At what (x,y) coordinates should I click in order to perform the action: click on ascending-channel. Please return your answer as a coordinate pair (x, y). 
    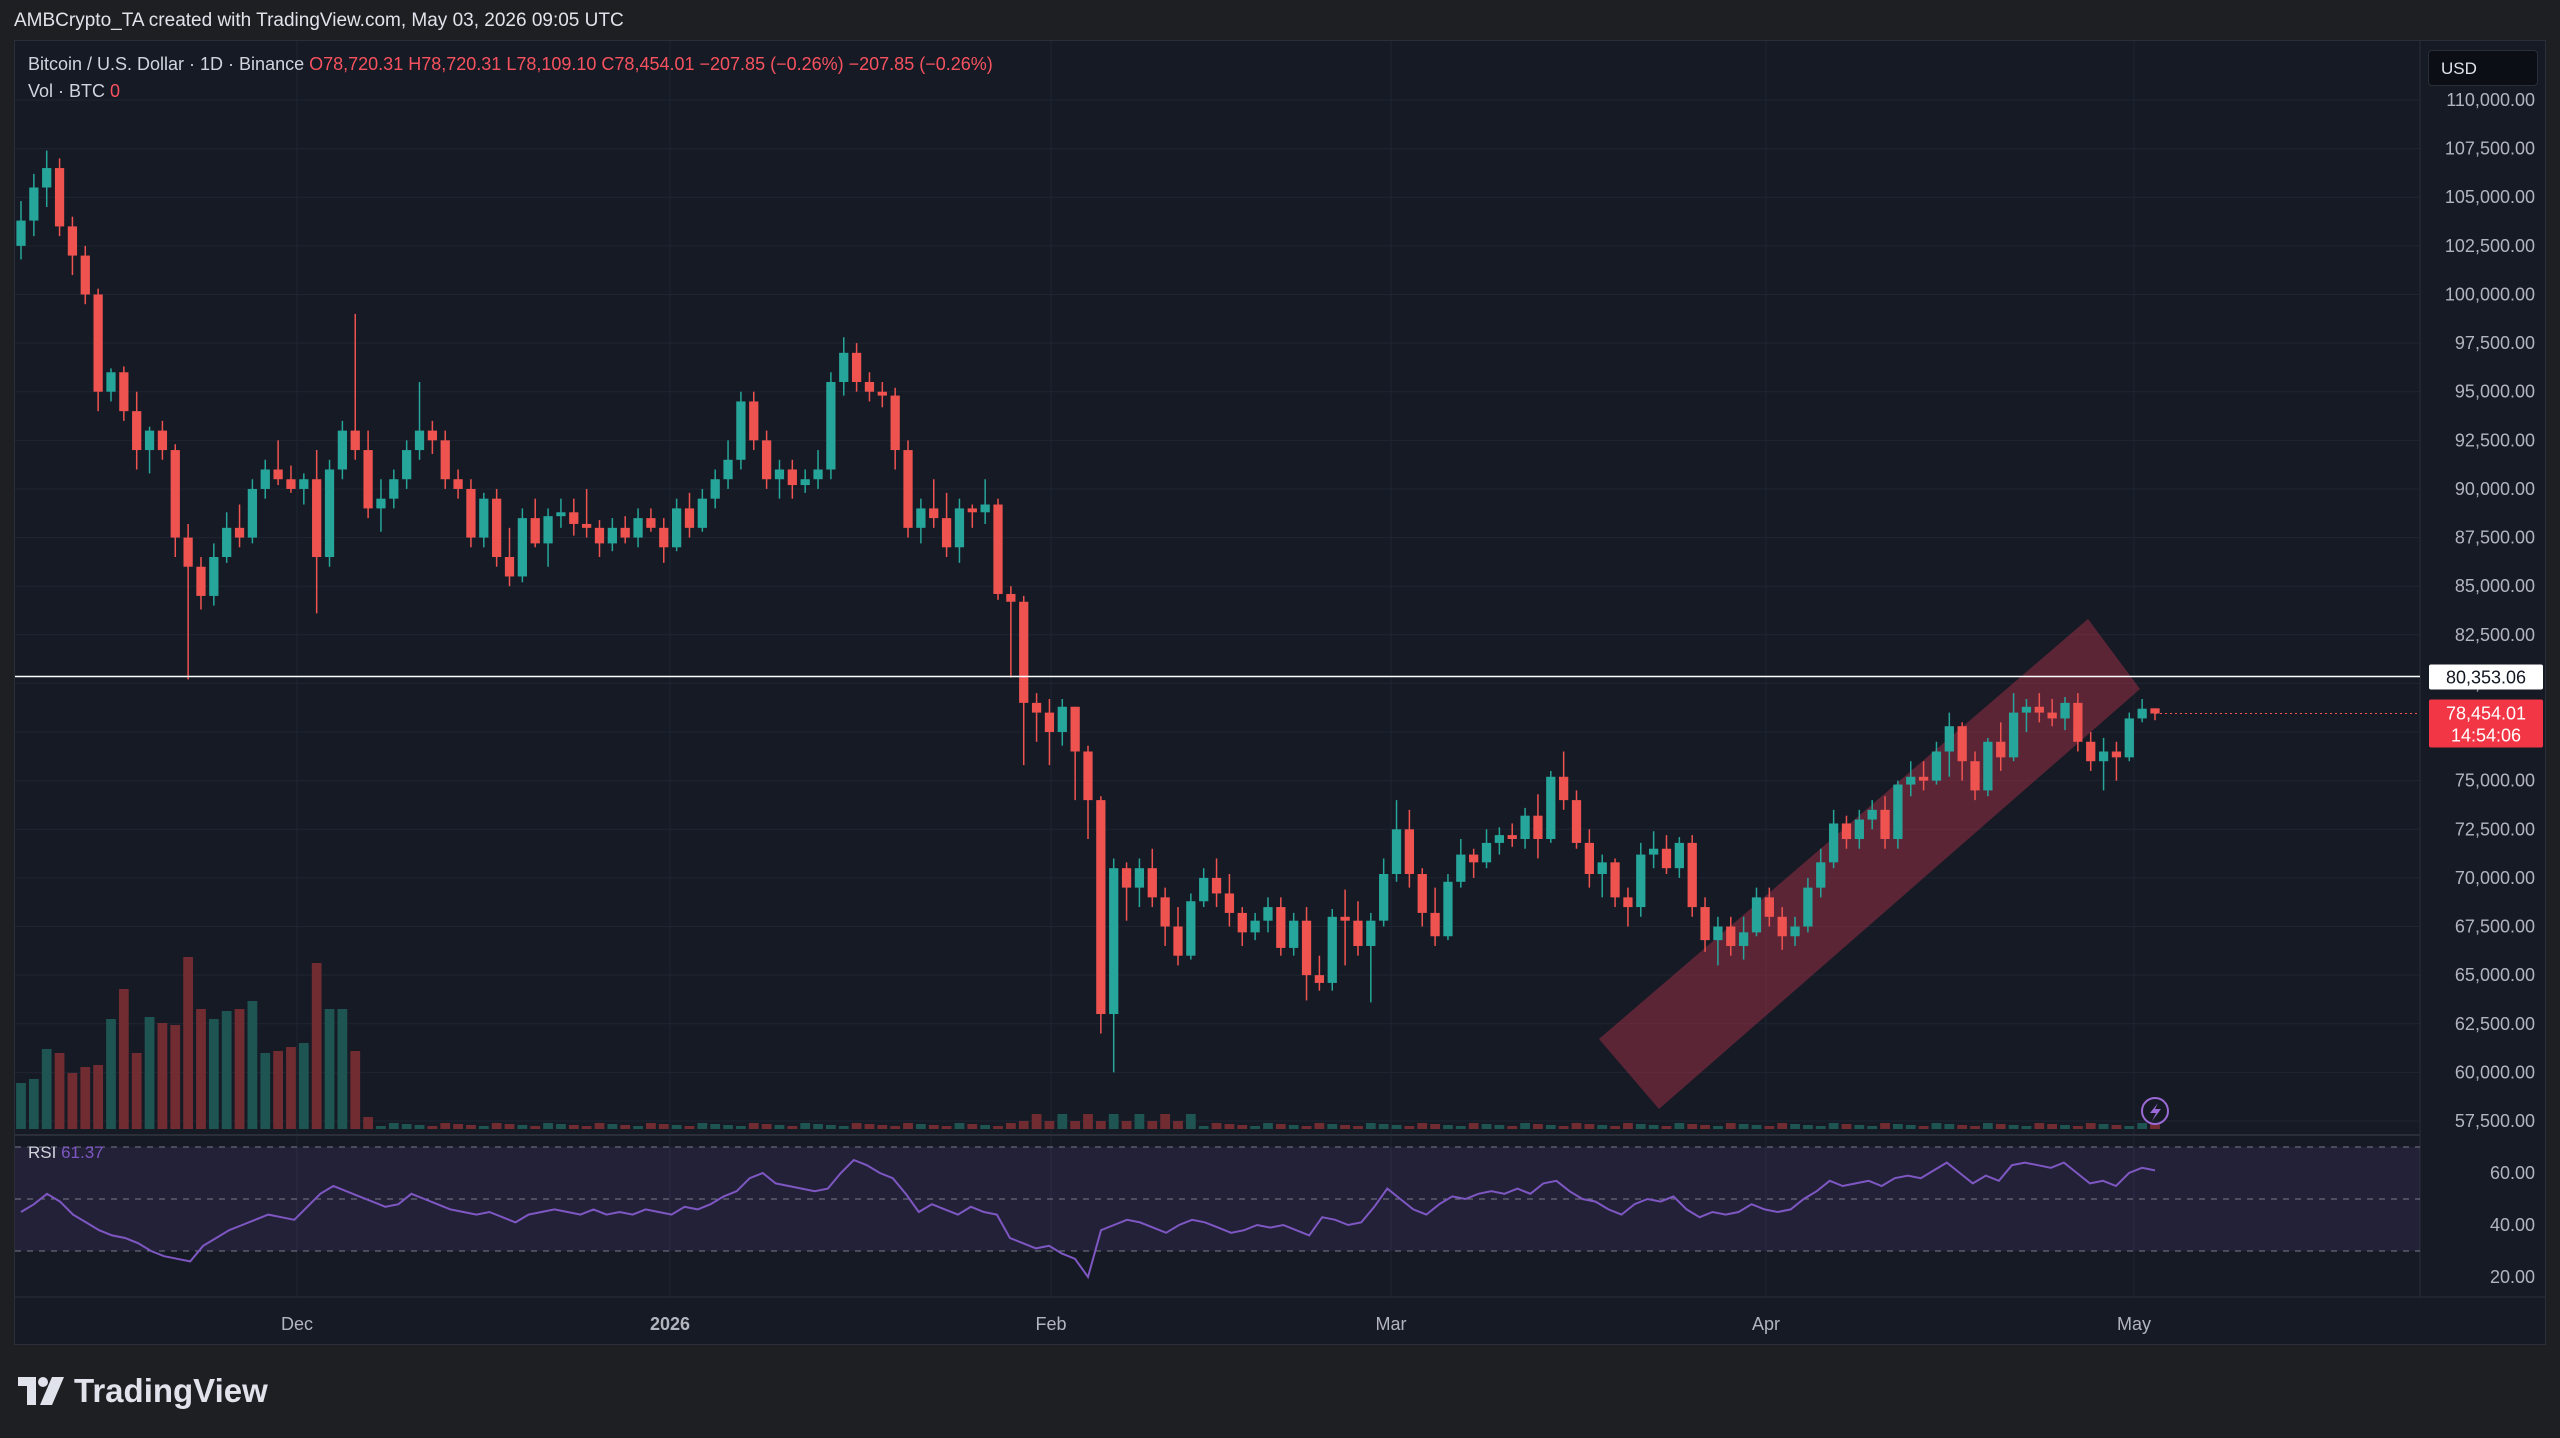
    Looking at the image, I should click on (1869, 864).